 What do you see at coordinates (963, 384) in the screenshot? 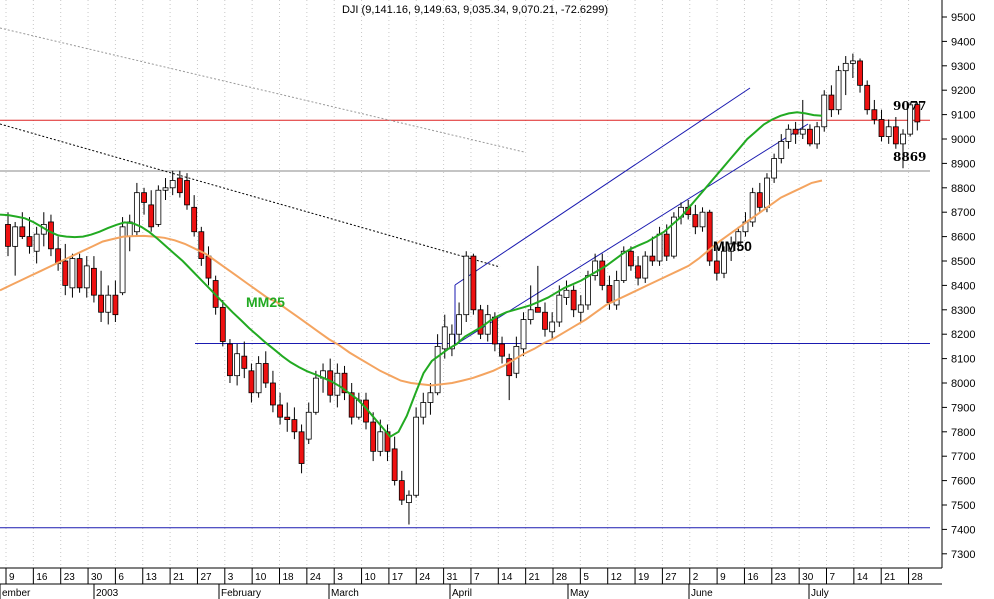
I see `y-tick-label: 8000` at bounding box center [963, 384].